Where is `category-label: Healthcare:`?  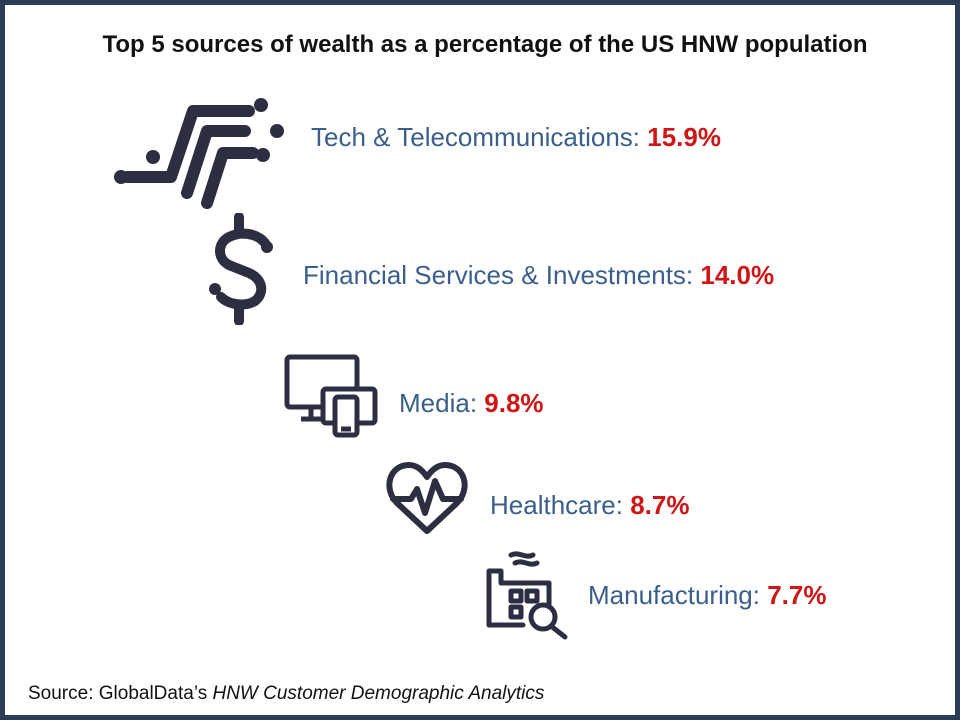 category-label: Healthcare: is located at coordinates (556, 505).